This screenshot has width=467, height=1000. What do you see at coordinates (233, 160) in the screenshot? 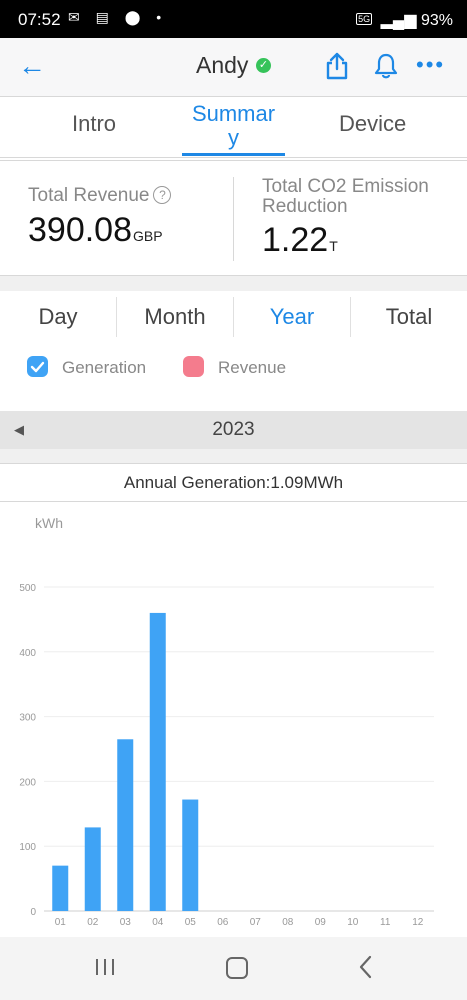
I see `divider` at bounding box center [233, 160].